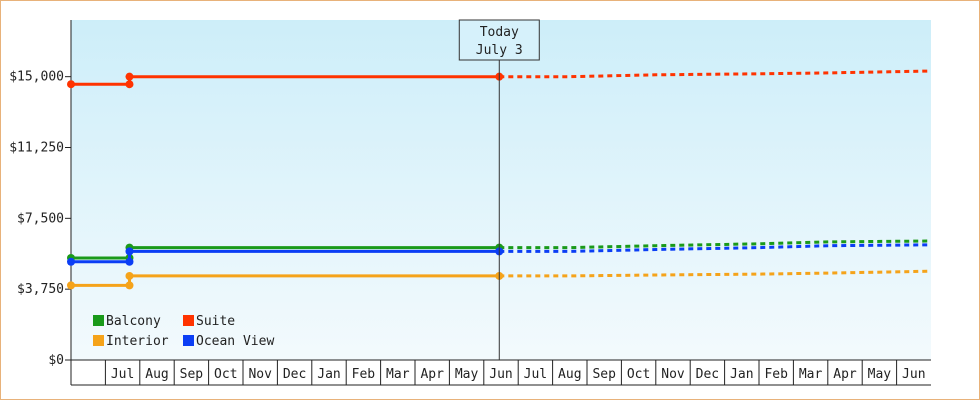 This screenshot has height=400, width=980. I want to click on legend-label-balcony: Balcony, so click(133, 321).